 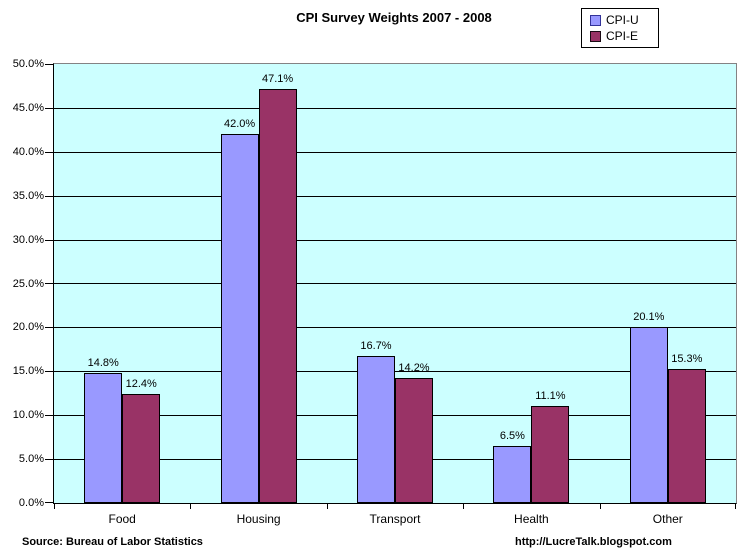 I want to click on chart-title: CPI Survey Weights 2007 - 2008, so click(x=394, y=17).